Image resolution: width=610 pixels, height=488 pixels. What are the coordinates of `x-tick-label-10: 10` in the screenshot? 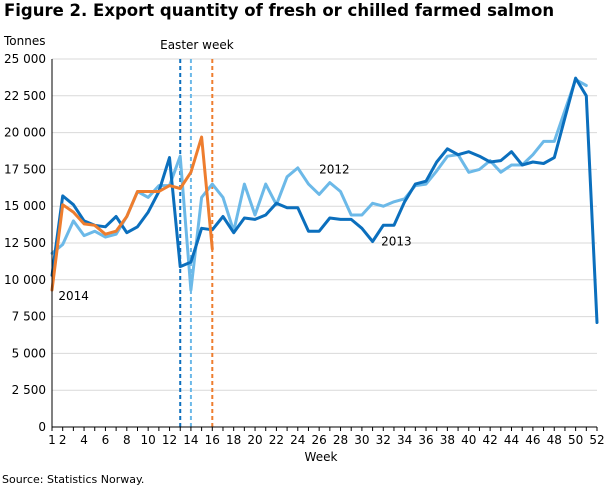 It's located at (148, 440).